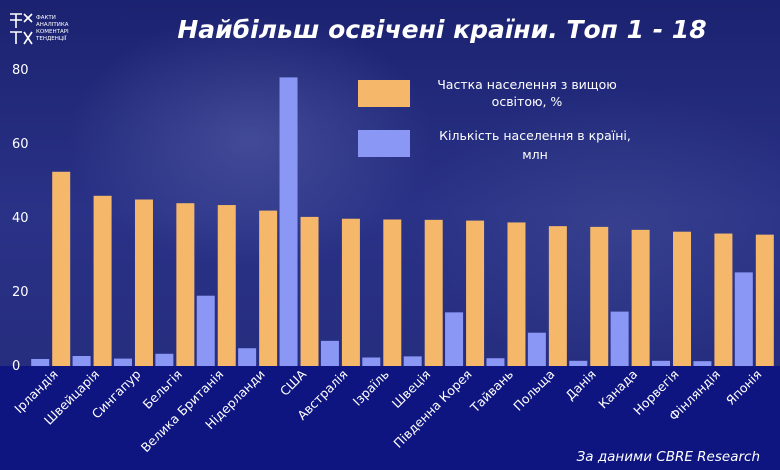  I want to click on logo: ФАКТИ АНАЛІТИКА КОМЕНТАРІ ТЕНДЕНЦІЇ, so click(39, 29).